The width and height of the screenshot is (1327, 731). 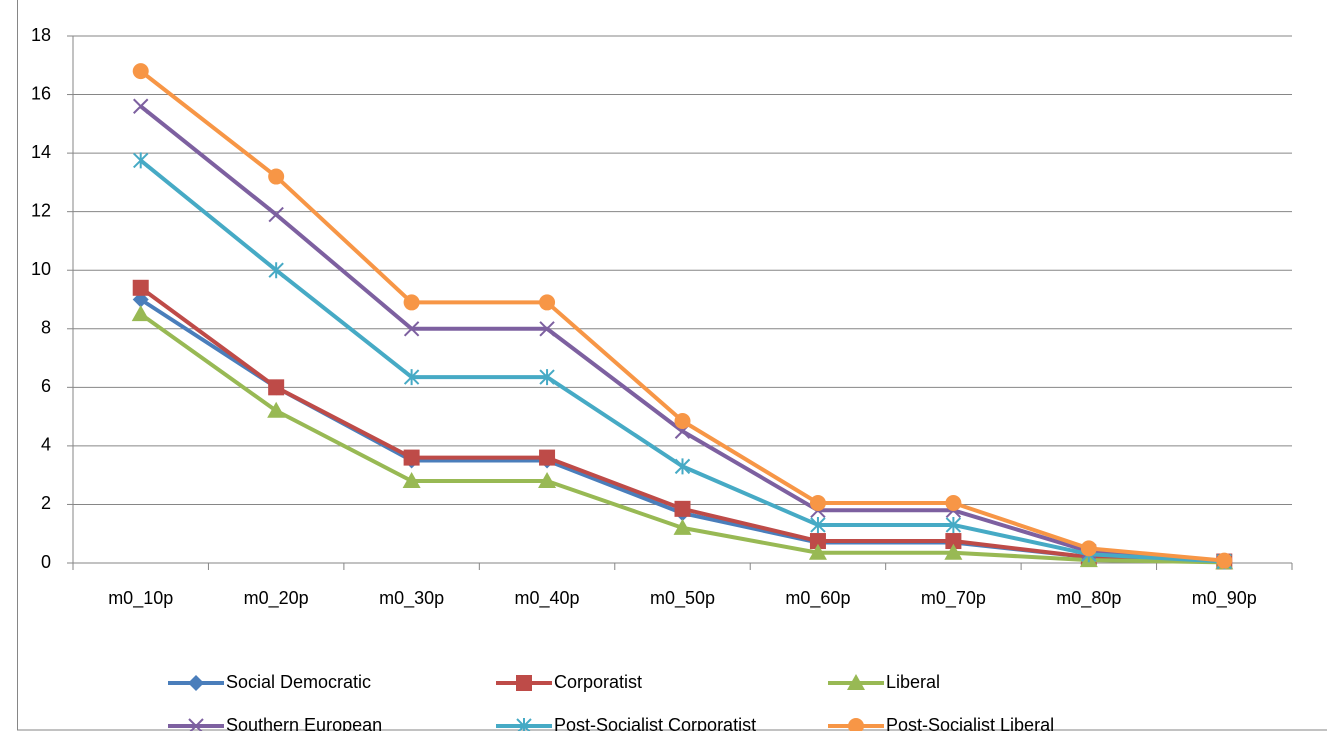 What do you see at coordinates (41, 93) in the screenshot?
I see `y-tick-label: 16` at bounding box center [41, 93].